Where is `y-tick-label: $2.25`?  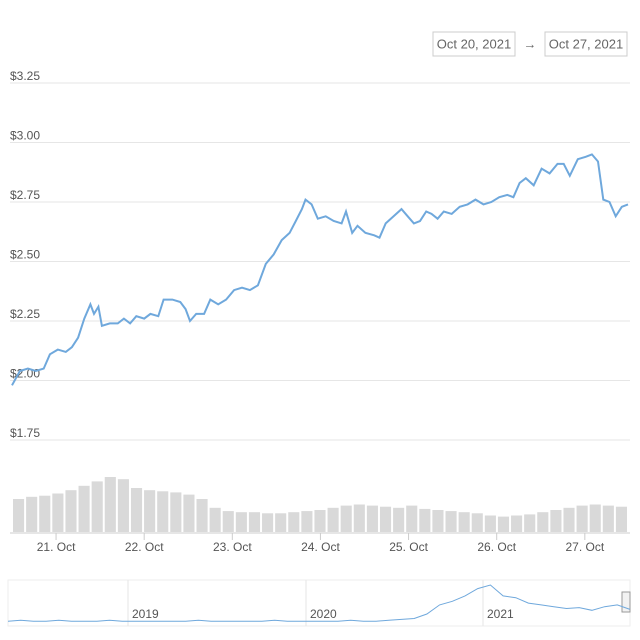 y-tick-label: $2.25 is located at coordinates (25, 314).